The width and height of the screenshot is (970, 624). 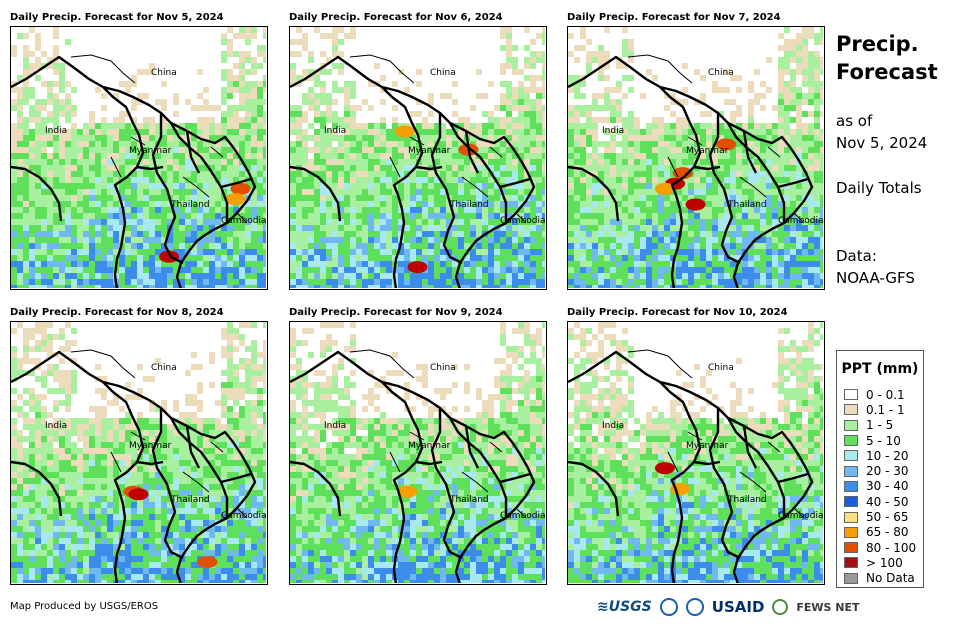 What do you see at coordinates (877, 44) in the screenshot?
I see `product-title-line1: Precip.` at bounding box center [877, 44].